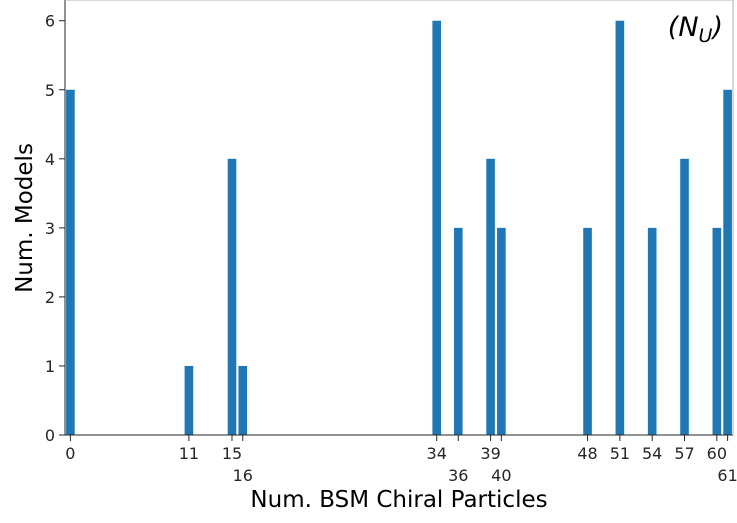 Image resolution: width=737 pixels, height=523 pixels. I want to click on x-tick-label: 39, so click(490, 453).